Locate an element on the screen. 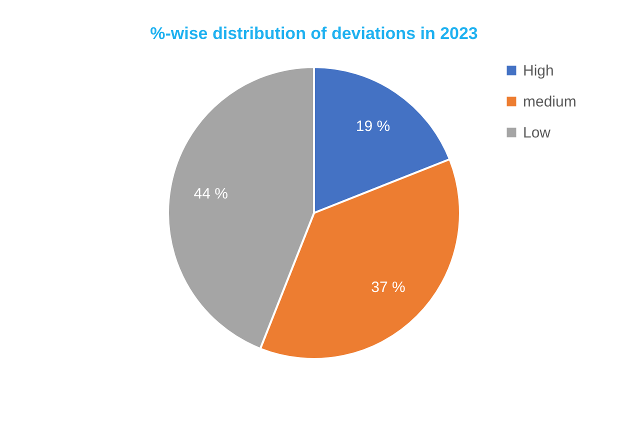 This screenshot has height=432, width=622. legend-label: Low is located at coordinates (537, 133).